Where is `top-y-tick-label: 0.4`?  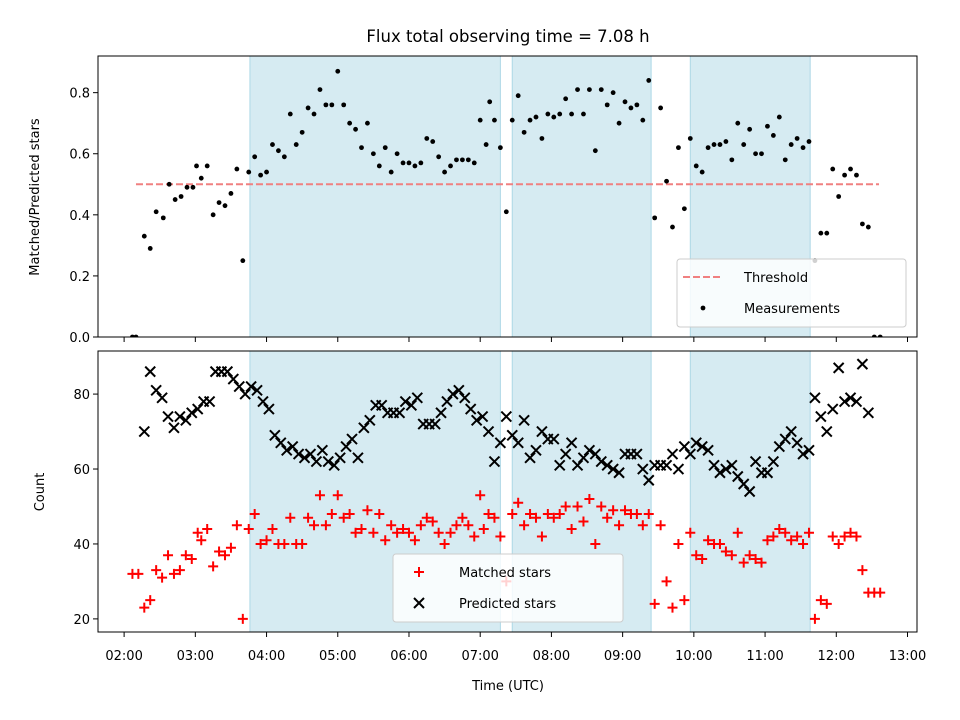
top-y-tick-label: 0.4 is located at coordinates (79, 216).